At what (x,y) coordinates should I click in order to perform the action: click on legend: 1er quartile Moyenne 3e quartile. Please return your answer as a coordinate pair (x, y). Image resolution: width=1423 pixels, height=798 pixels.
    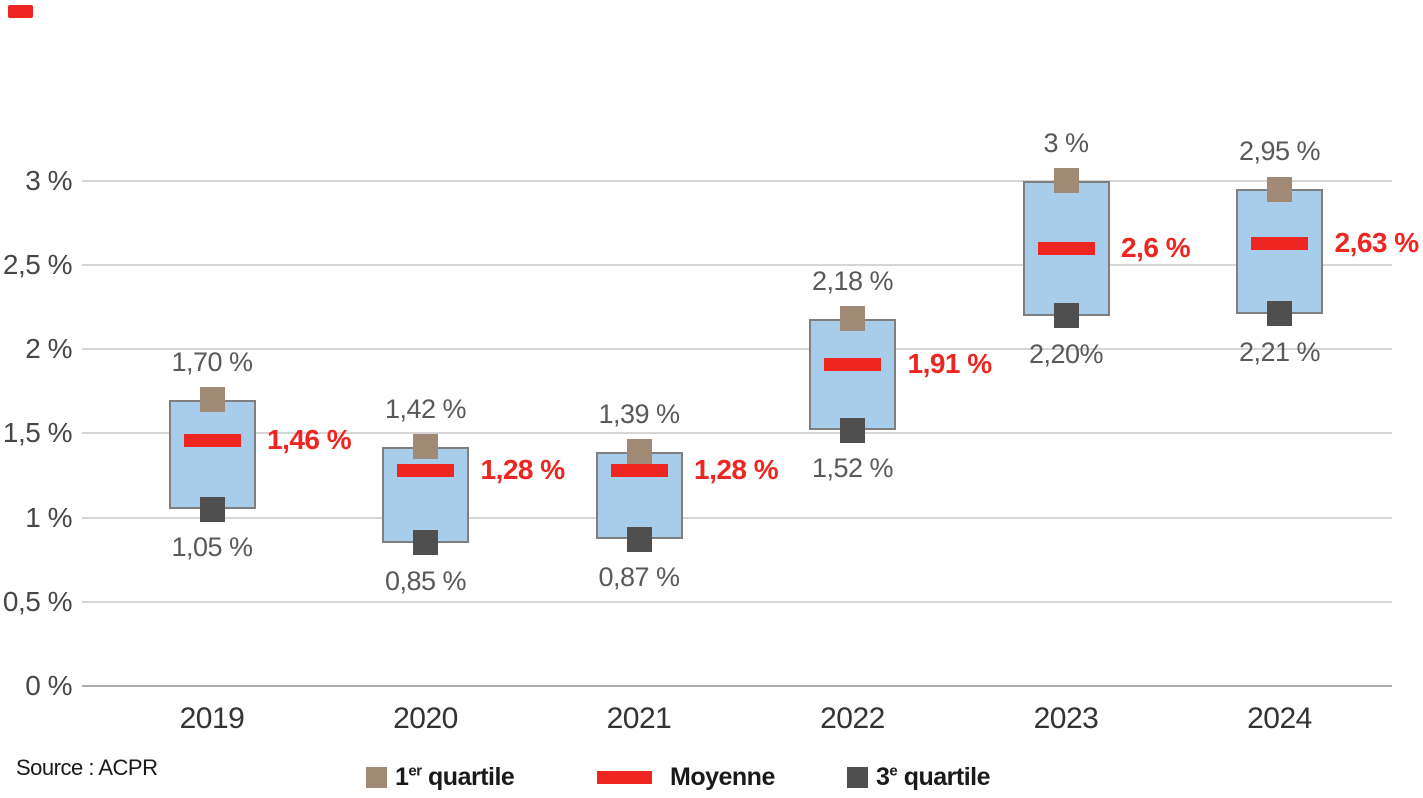
    Looking at the image, I should click on (711, 776).